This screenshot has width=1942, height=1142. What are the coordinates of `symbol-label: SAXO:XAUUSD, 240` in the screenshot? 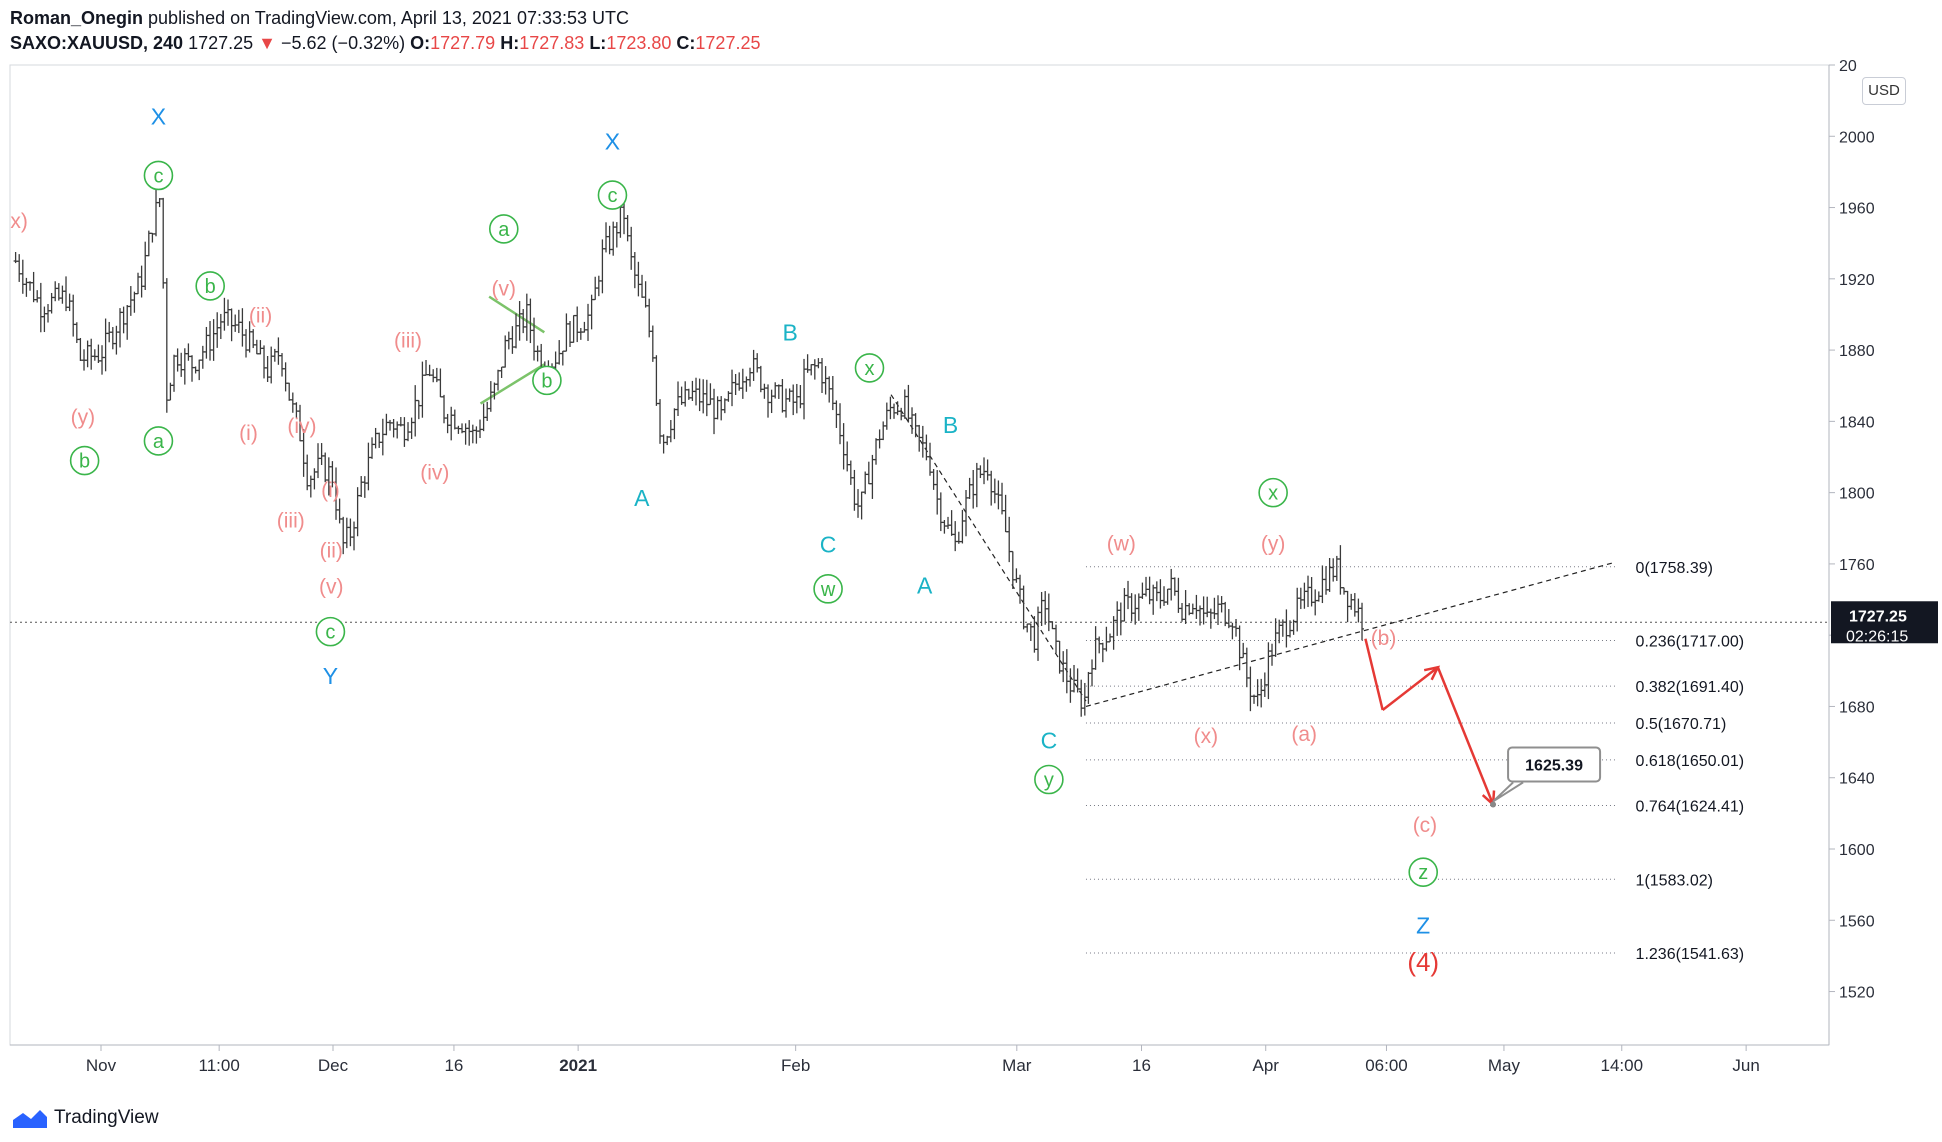 It's located at (97, 43).